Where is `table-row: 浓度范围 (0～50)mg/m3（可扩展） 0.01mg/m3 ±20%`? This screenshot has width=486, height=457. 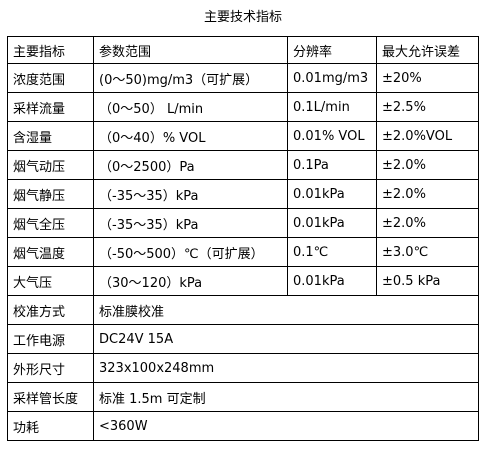 table-row: 浓度范围 (0～50)mg/m3（可扩展） 0.01mg/m3 ±20% is located at coordinates (243, 78).